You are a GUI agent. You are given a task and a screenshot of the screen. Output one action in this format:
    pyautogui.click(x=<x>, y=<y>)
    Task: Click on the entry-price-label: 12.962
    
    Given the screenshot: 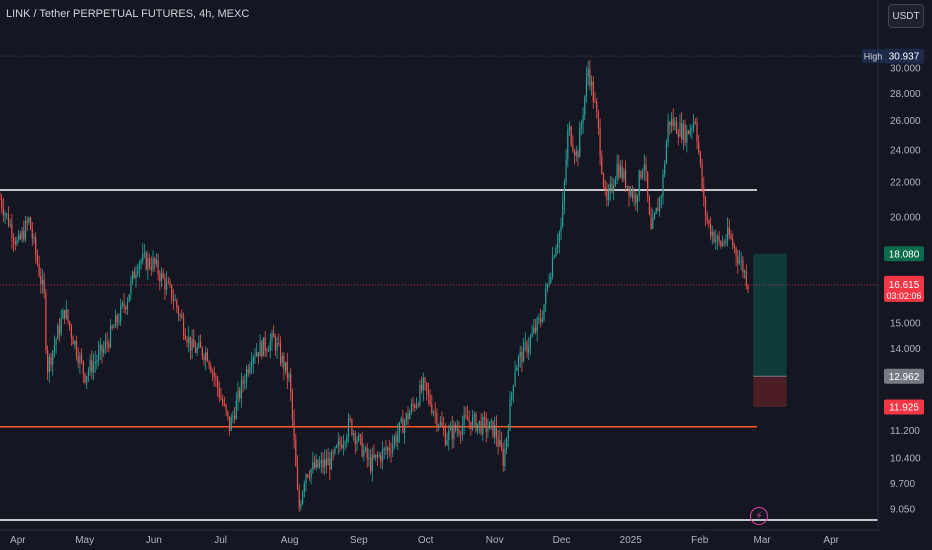 What is the action you would take?
    pyautogui.click(x=904, y=377)
    